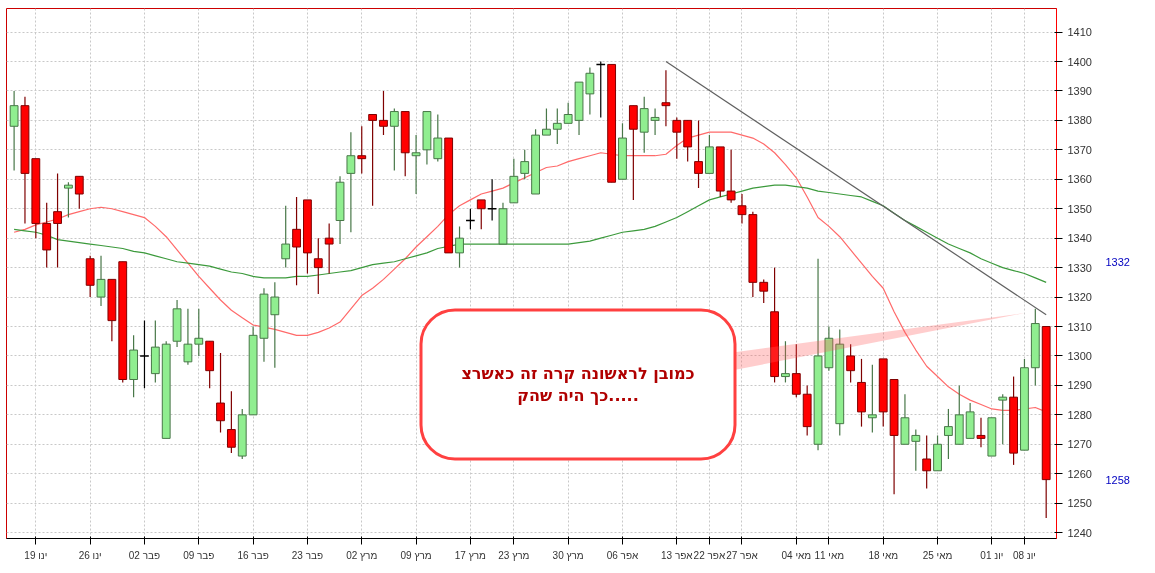 Image resolution: width=1155 pixels, height=573 pixels. I want to click on y-tick-label: 1270, so click(1079, 444).